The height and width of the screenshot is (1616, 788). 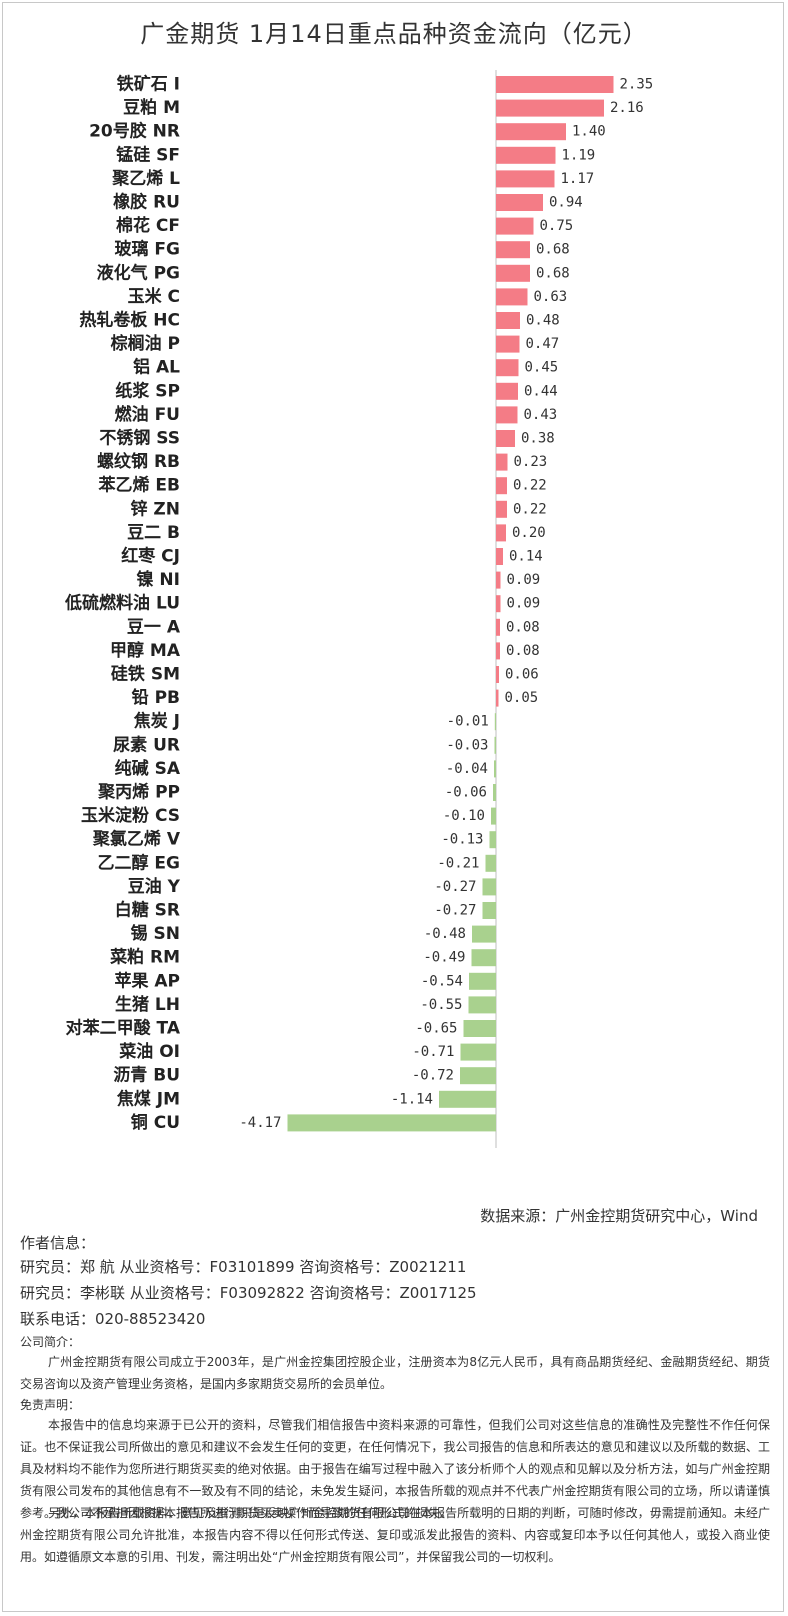 What do you see at coordinates (394, 34) in the screenshot?
I see `chart-title: 广金期货 1月14日重点品种资金流向（亿元）` at bounding box center [394, 34].